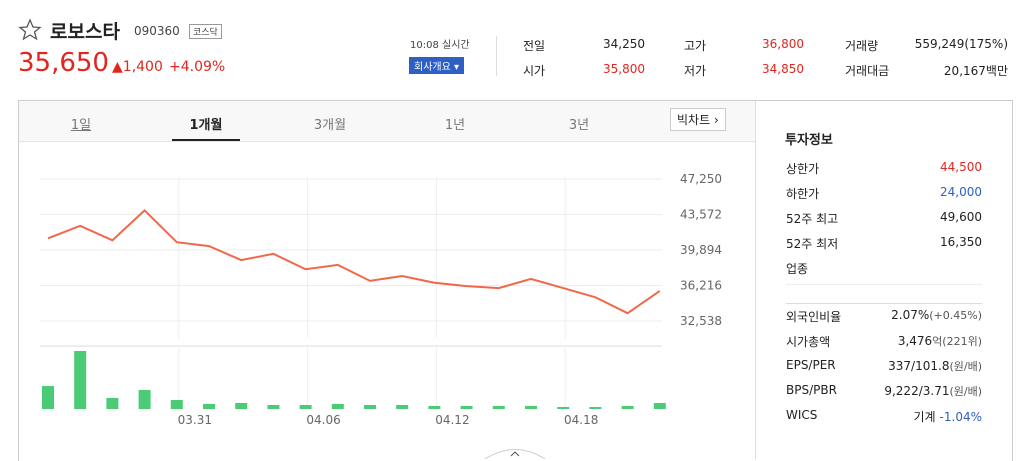 The width and height of the screenshot is (1029, 461). Describe the element at coordinates (701, 321) in the screenshot. I see `y-tick-label: 32,538` at that location.